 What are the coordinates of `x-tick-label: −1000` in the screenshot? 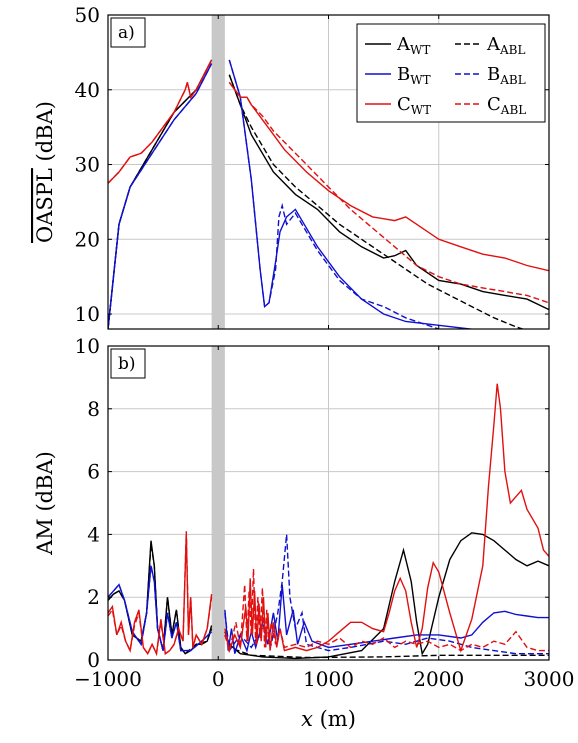 It's located at (108, 679).